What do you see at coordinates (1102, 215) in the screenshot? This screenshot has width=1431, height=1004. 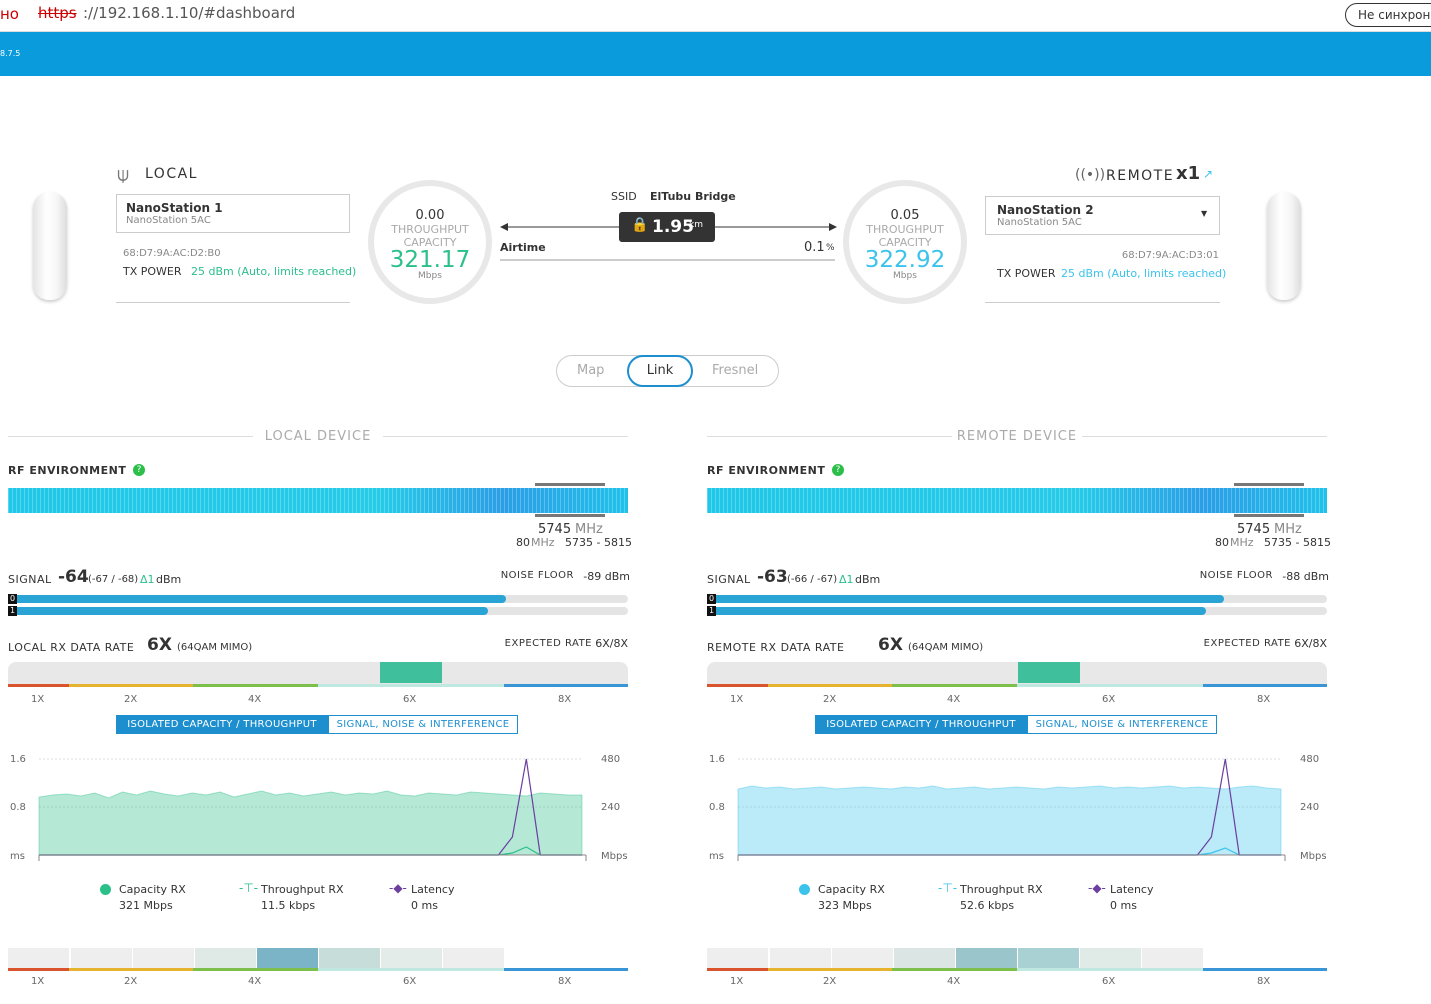 I see `remote-device-select: NanoStation 2 NanoStation 5AC ▼` at bounding box center [1102, 215].